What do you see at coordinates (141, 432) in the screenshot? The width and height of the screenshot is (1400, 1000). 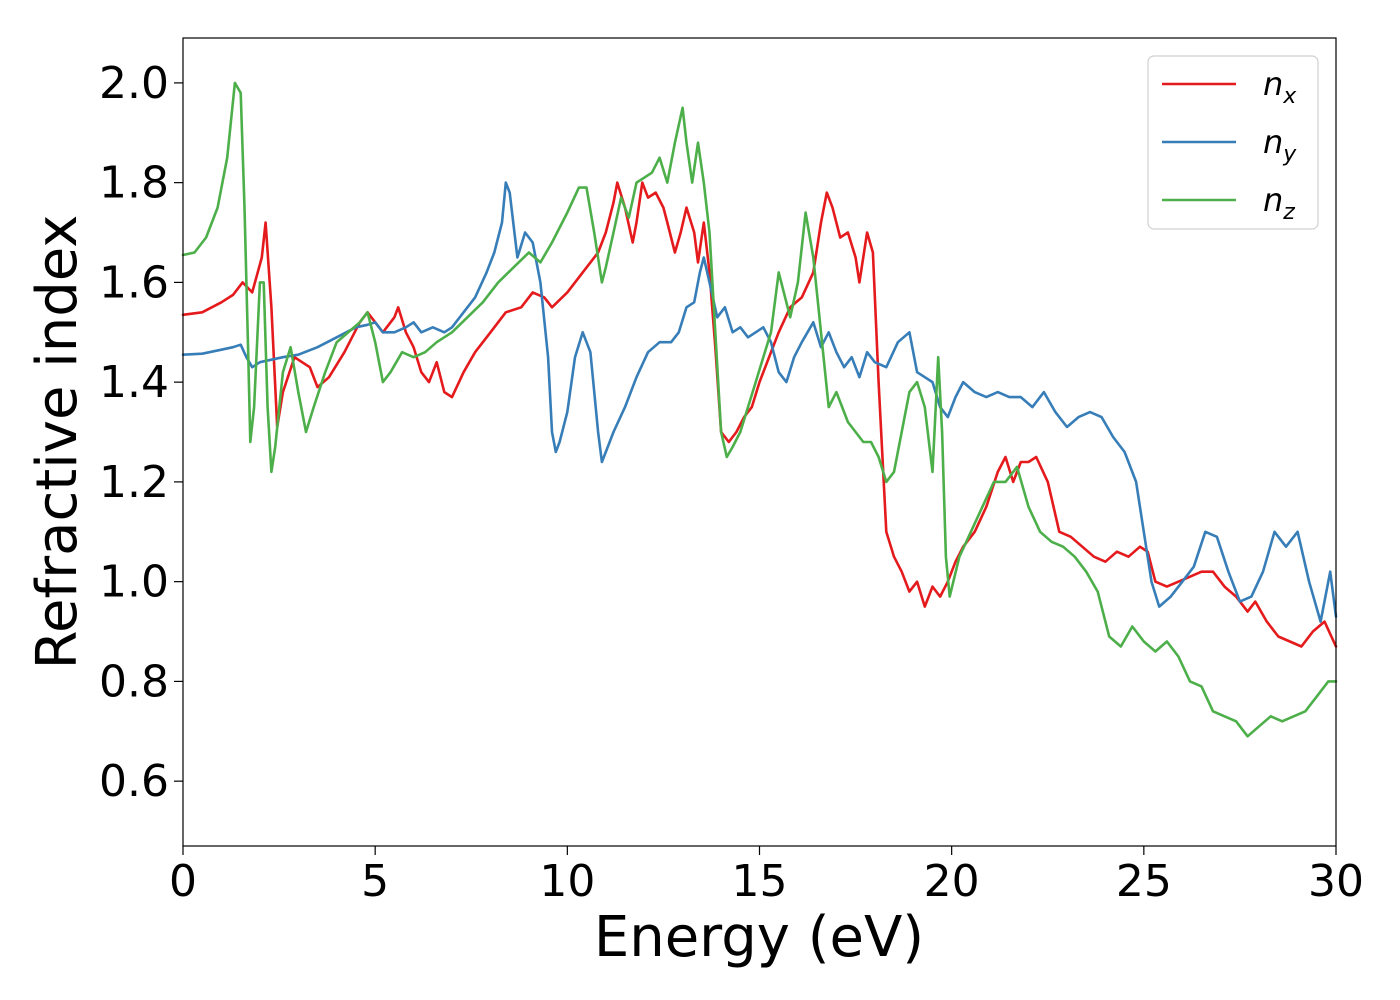 I see `y-axis: 0.6 0.8 1.0 1.2 1.4 1.6 1.8 2.0` at bounding box center [141, 432].